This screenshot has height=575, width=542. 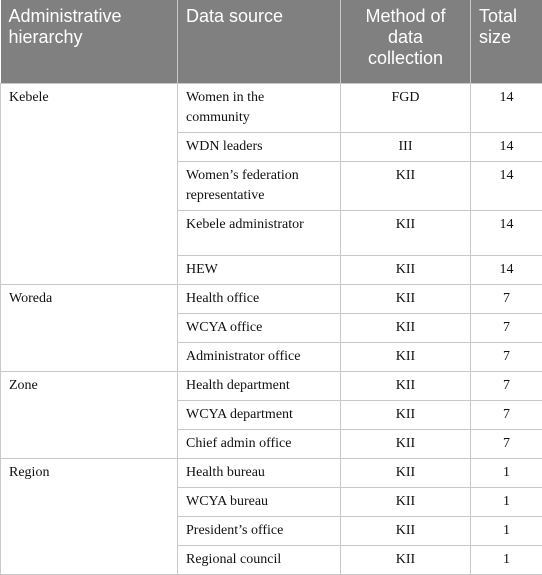 What do you see at coordinates (406, 147) in the screenshot?
I see `method-cell: III` at bounding box center [406, 147].